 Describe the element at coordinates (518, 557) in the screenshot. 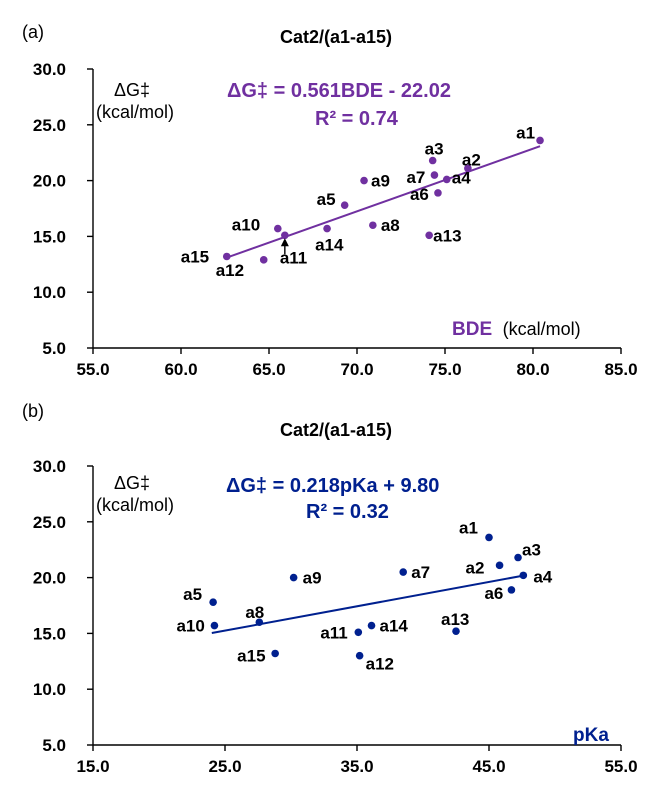

I see `data-point-a3` at that location.